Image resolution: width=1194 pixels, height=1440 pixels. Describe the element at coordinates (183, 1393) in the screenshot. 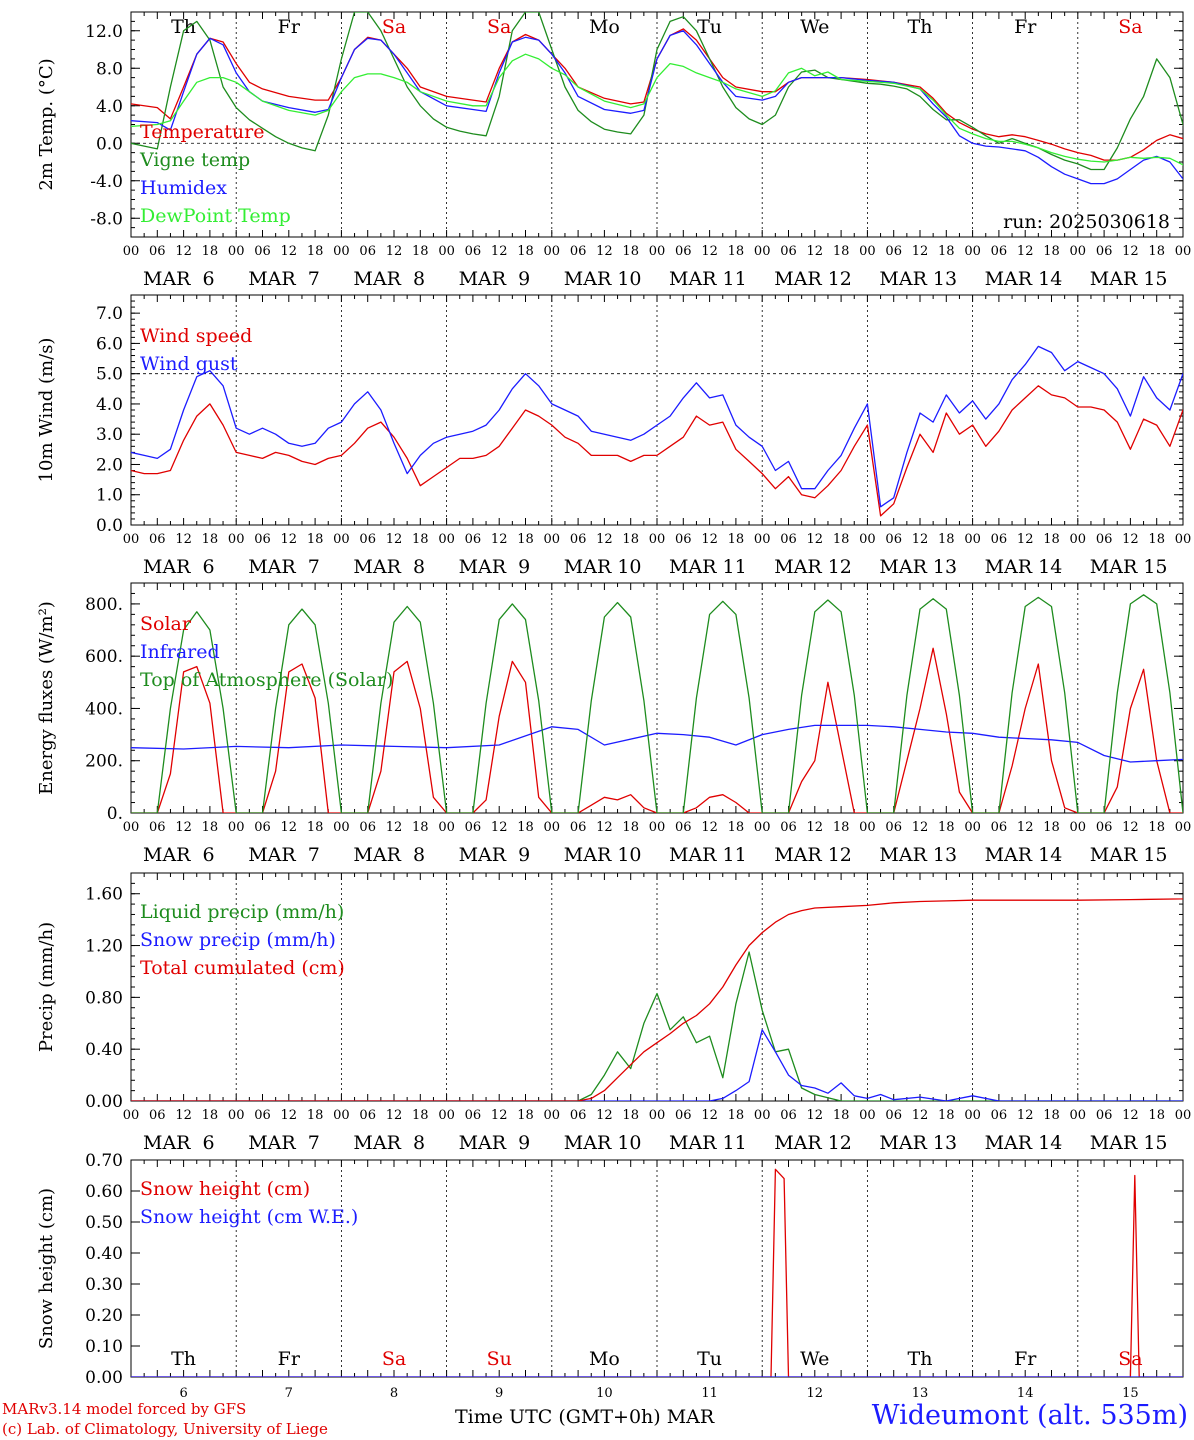

I see `day-number-label: 6` at that location.